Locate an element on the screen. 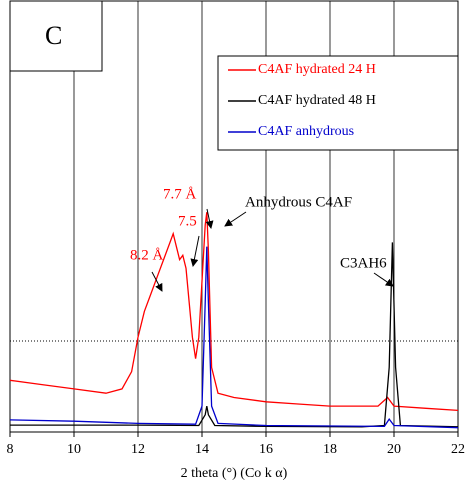 The width and height of the screenshot is (470, 486). x-tick-label: 12 is located at coordinates (138, 449).